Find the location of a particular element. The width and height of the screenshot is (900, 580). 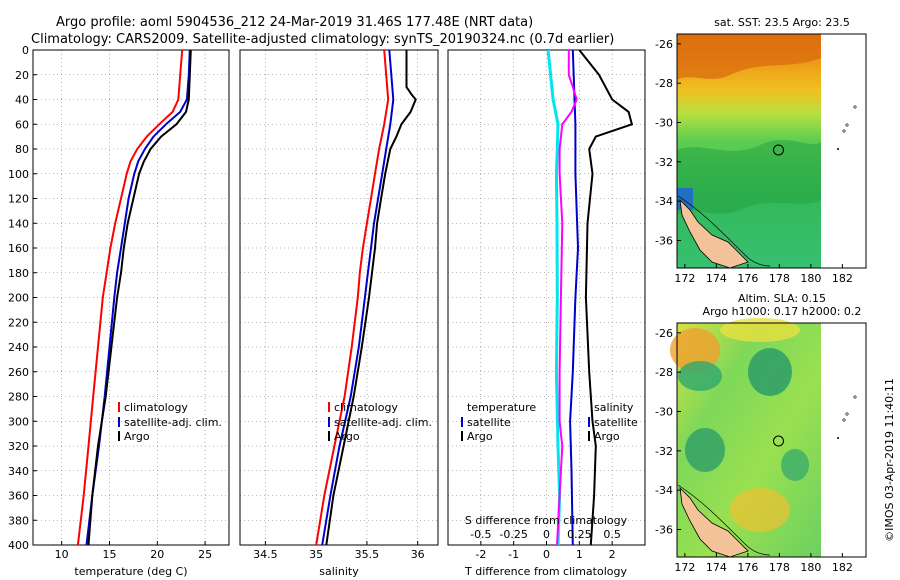

legend-label-sal-argo: Argo is located at coordinates (607, 436).